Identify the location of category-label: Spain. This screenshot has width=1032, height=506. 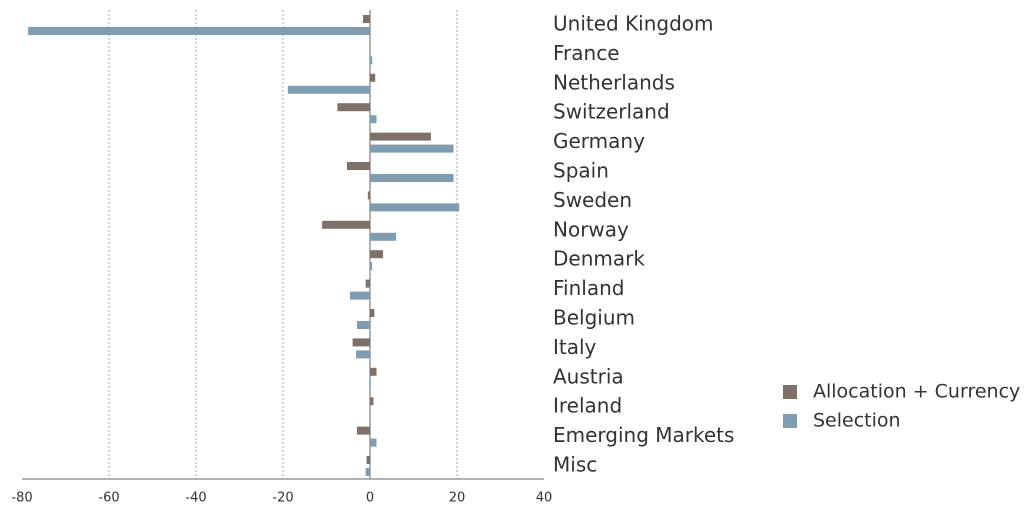
(581, 171).